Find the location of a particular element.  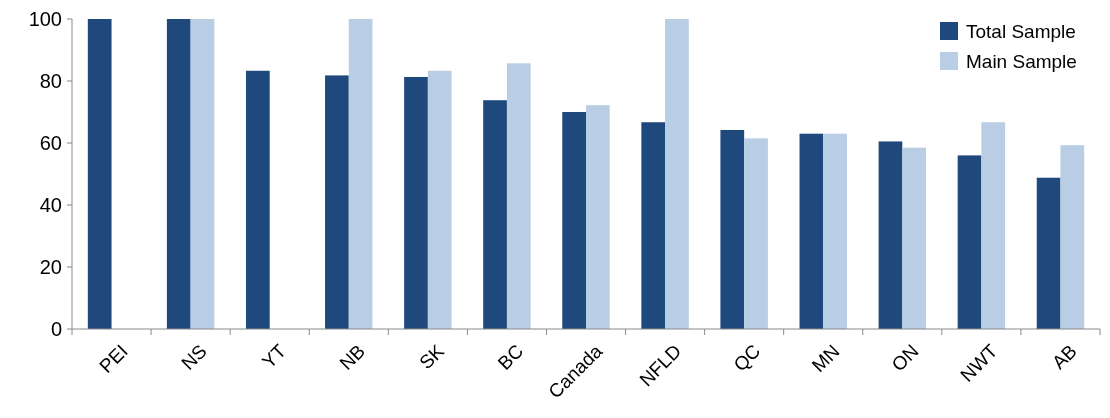

x-tick-label: PEI is located at coordinates (113, 358).